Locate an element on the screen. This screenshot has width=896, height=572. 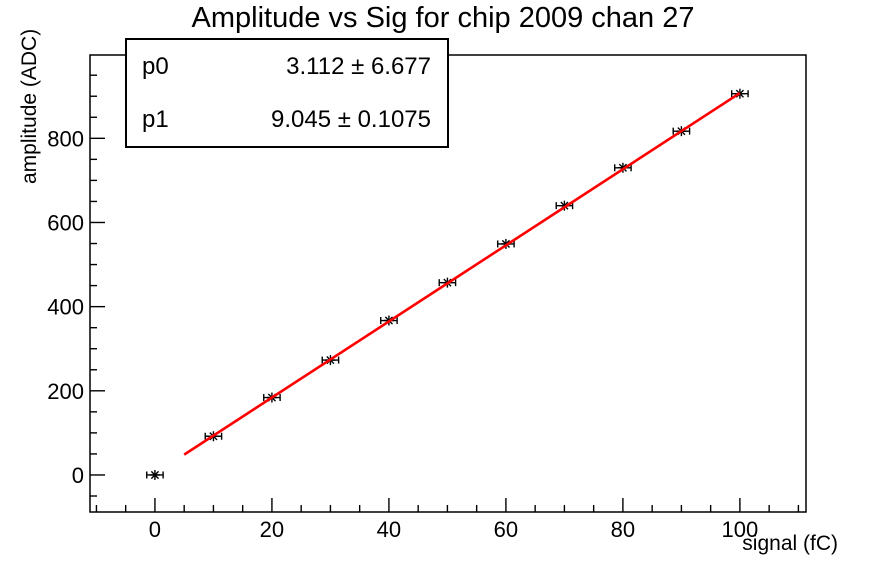
y-tick-label: 800 is located at coordinates (65, 138).